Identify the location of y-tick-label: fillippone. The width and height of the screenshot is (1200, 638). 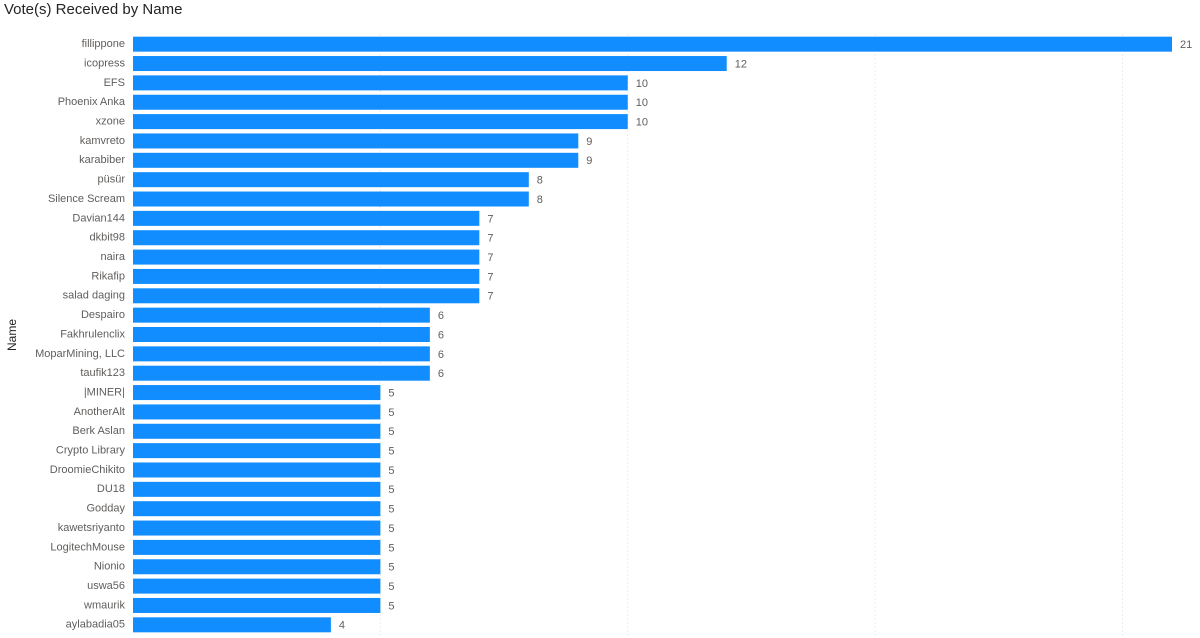
(103, 44).